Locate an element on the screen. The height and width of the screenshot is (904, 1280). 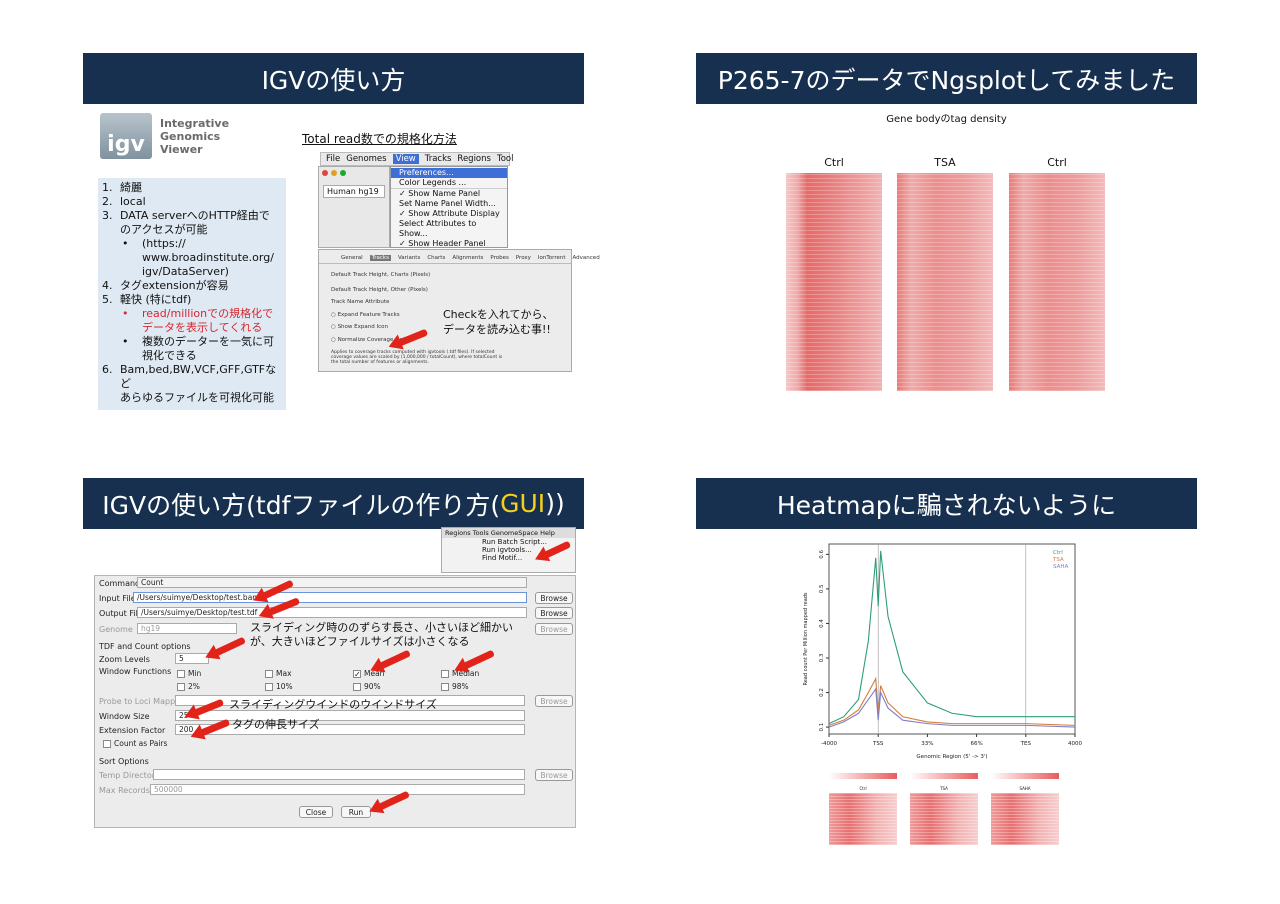
callout-black: データを読み込む事!! is located at coordinates (497, 329).